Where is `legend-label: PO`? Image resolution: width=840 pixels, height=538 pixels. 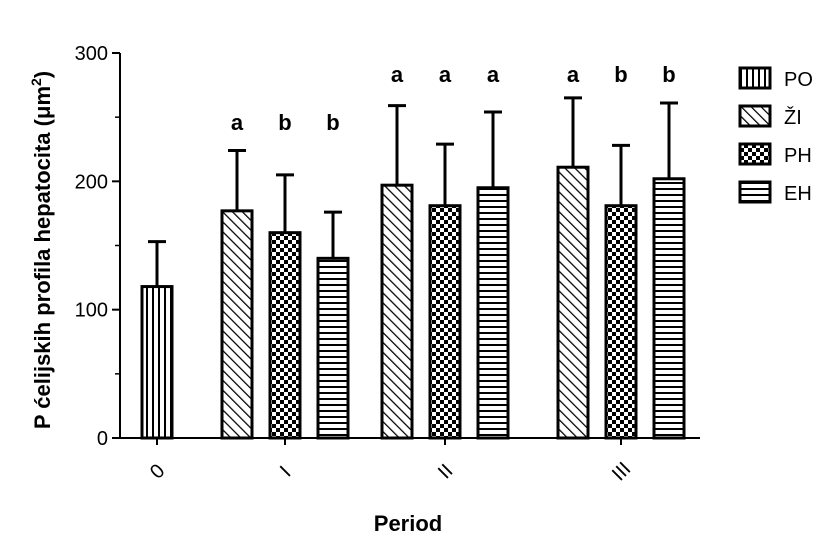 legend-label: PO is located at coordinates (798, 80).